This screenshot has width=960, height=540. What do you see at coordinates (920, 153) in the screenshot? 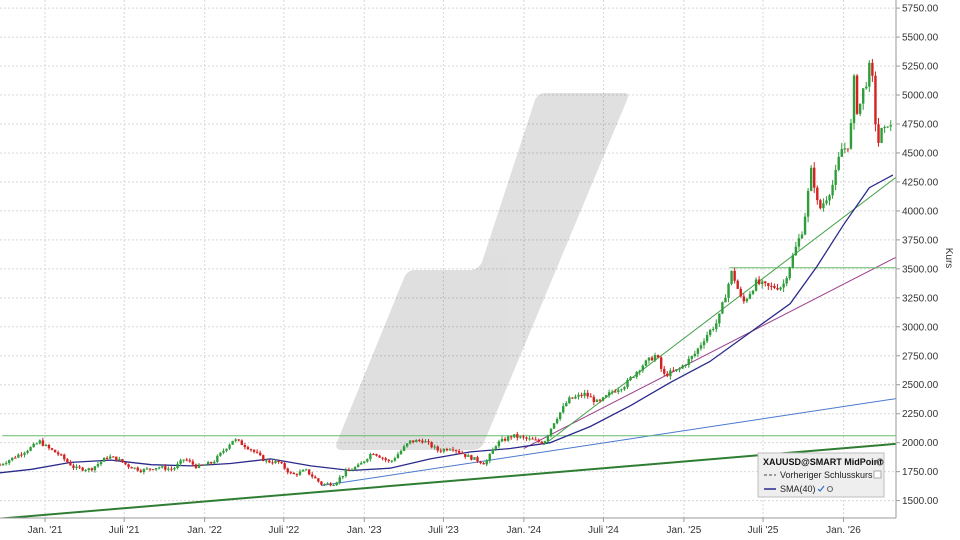
I see `y-tick-label: 4500.00` at bounding box center [920, 153].